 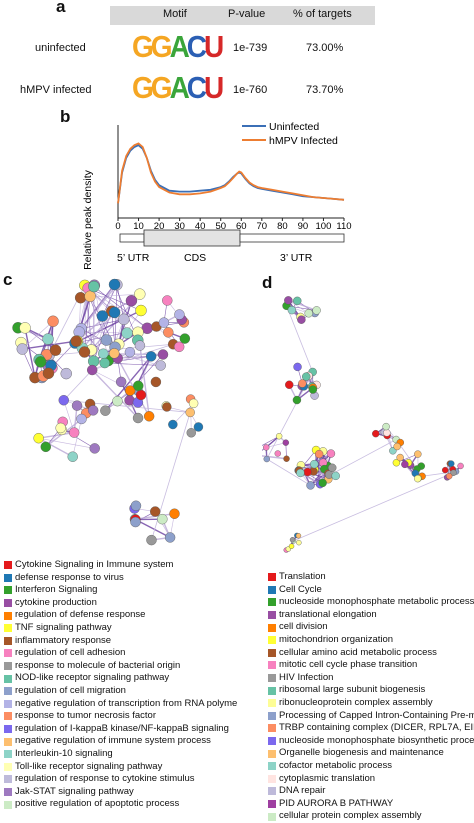 I want to click on x-tick-label: 70, so click(x=262, y=226).